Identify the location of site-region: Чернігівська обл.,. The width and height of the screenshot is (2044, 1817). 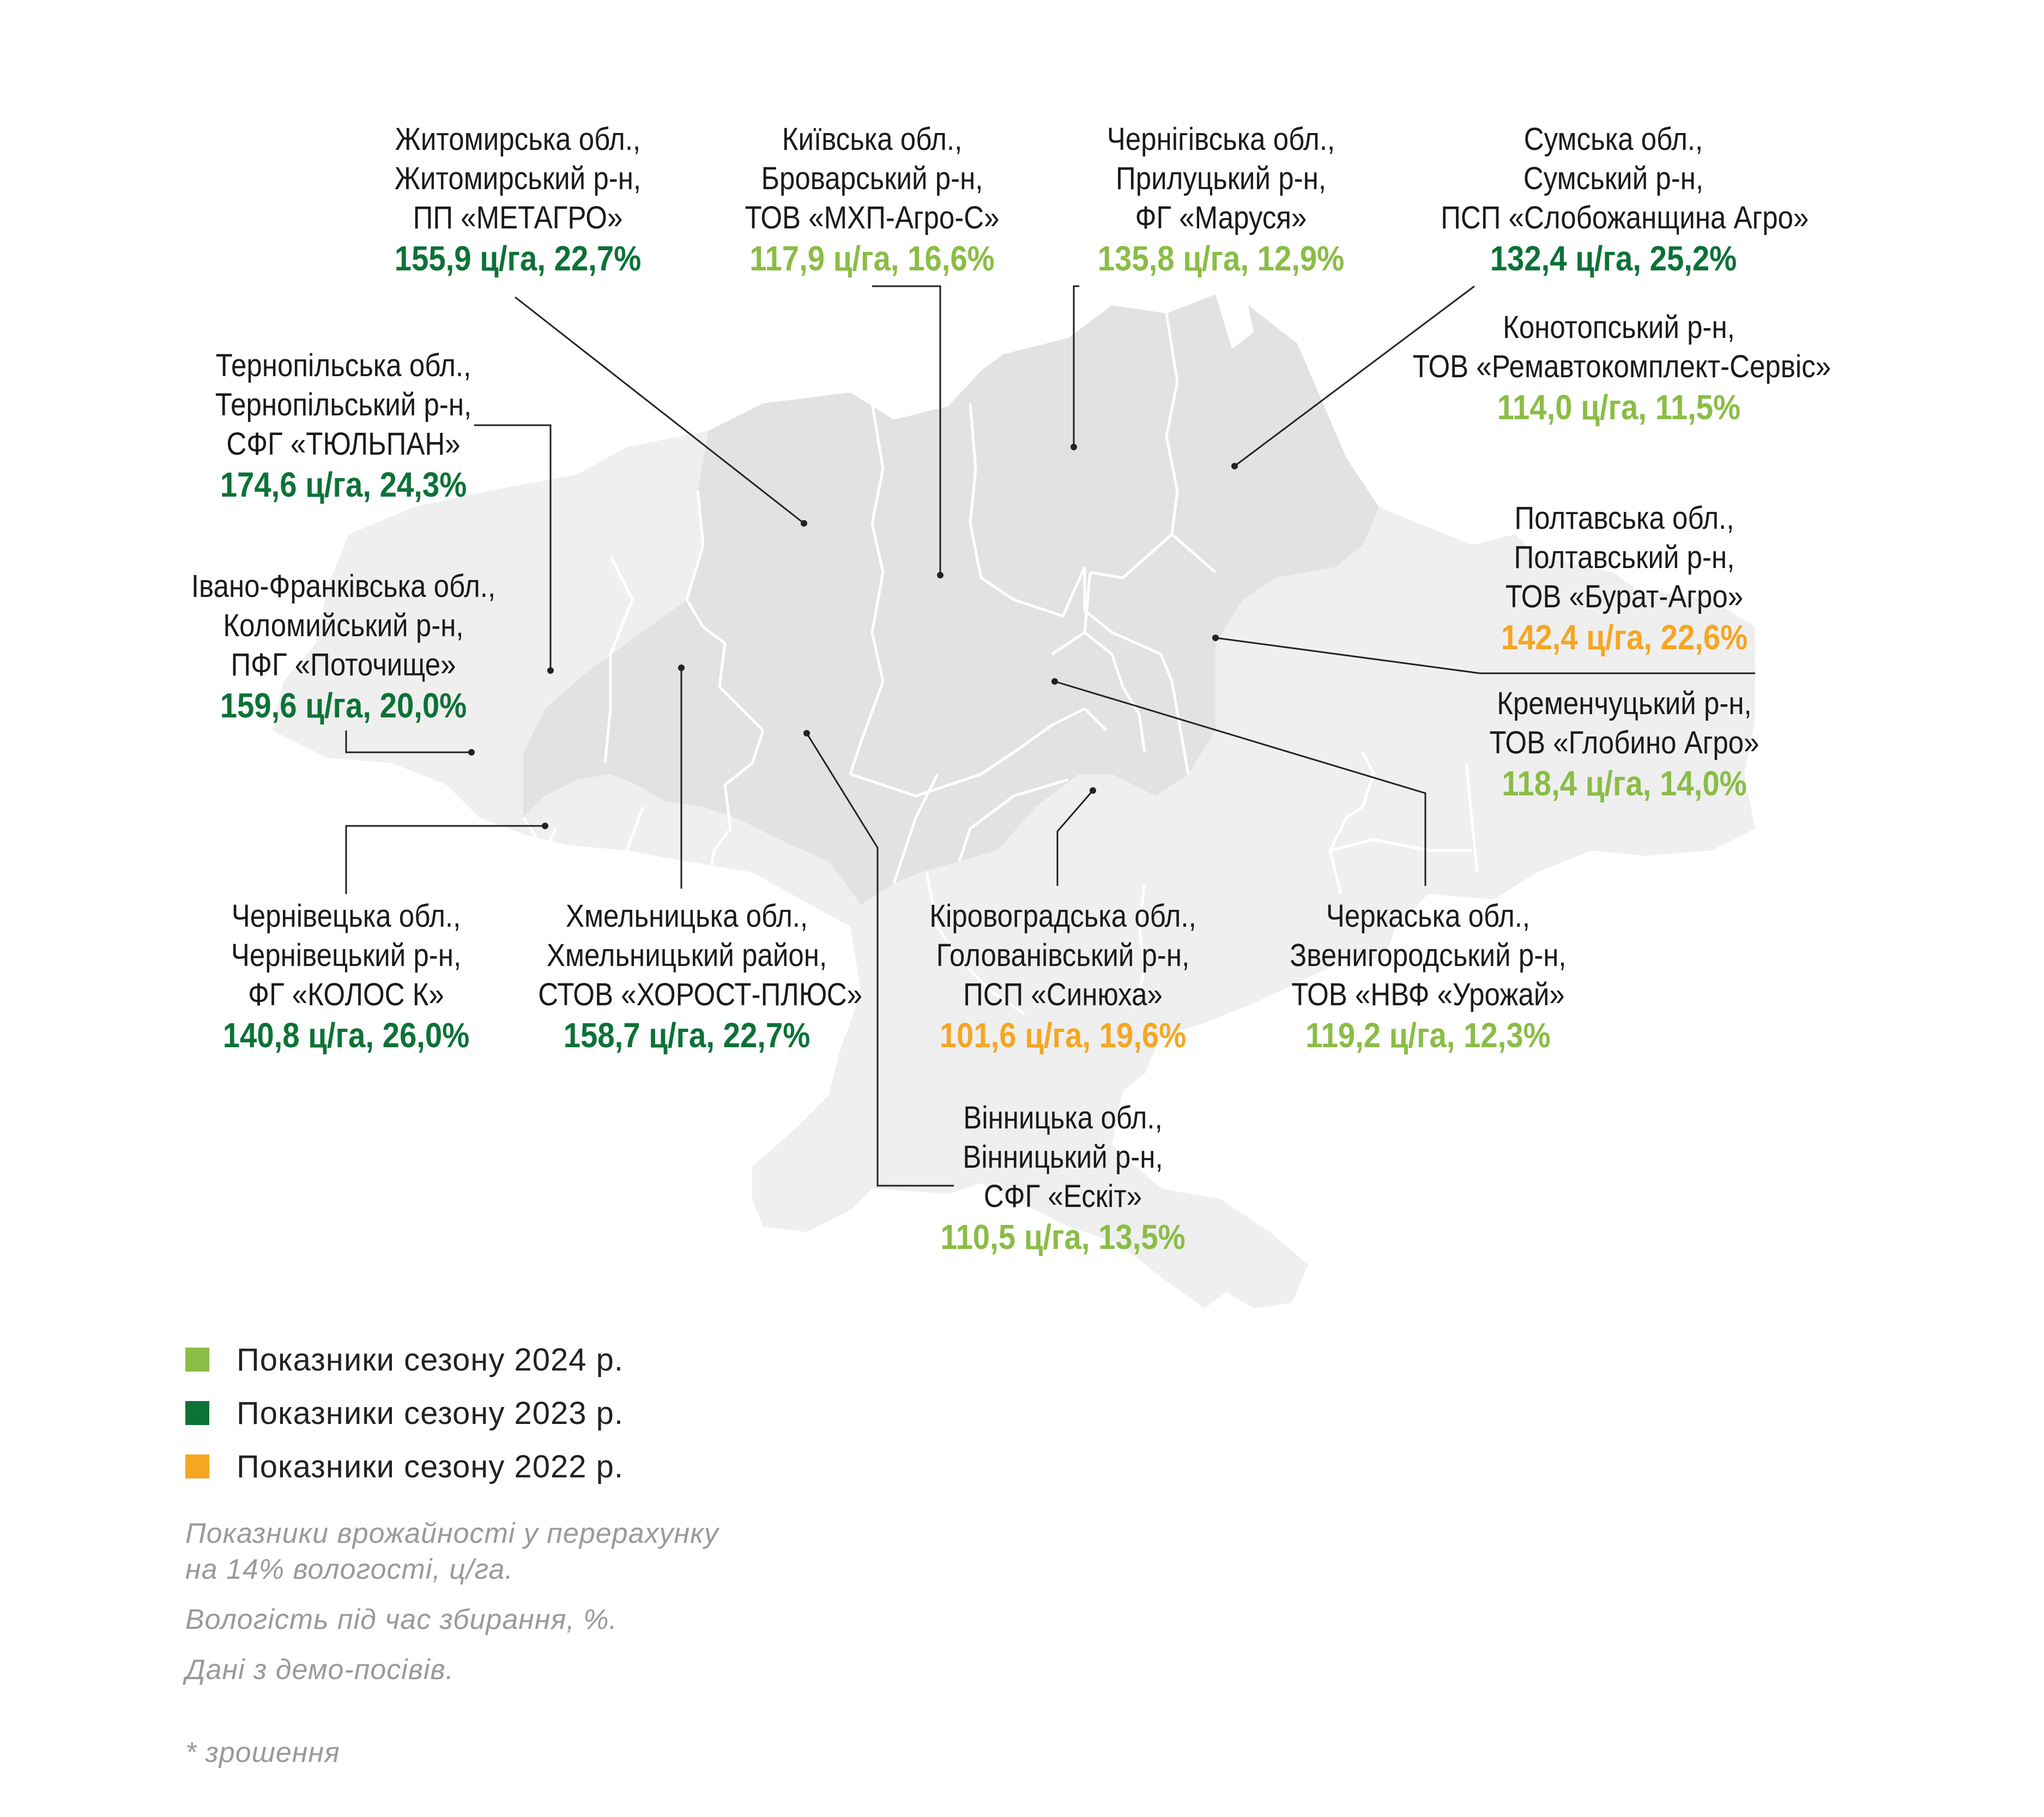
(1221, 139).